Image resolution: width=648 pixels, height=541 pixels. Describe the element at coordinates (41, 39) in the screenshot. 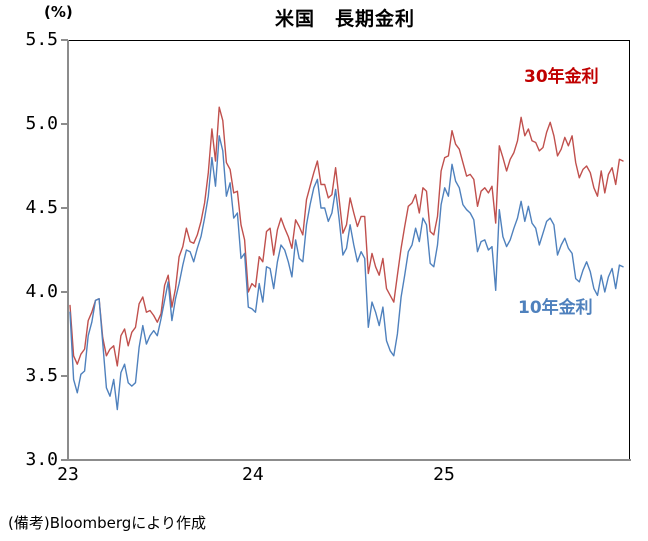

I see `y-tick-label: 5.5` at that location.